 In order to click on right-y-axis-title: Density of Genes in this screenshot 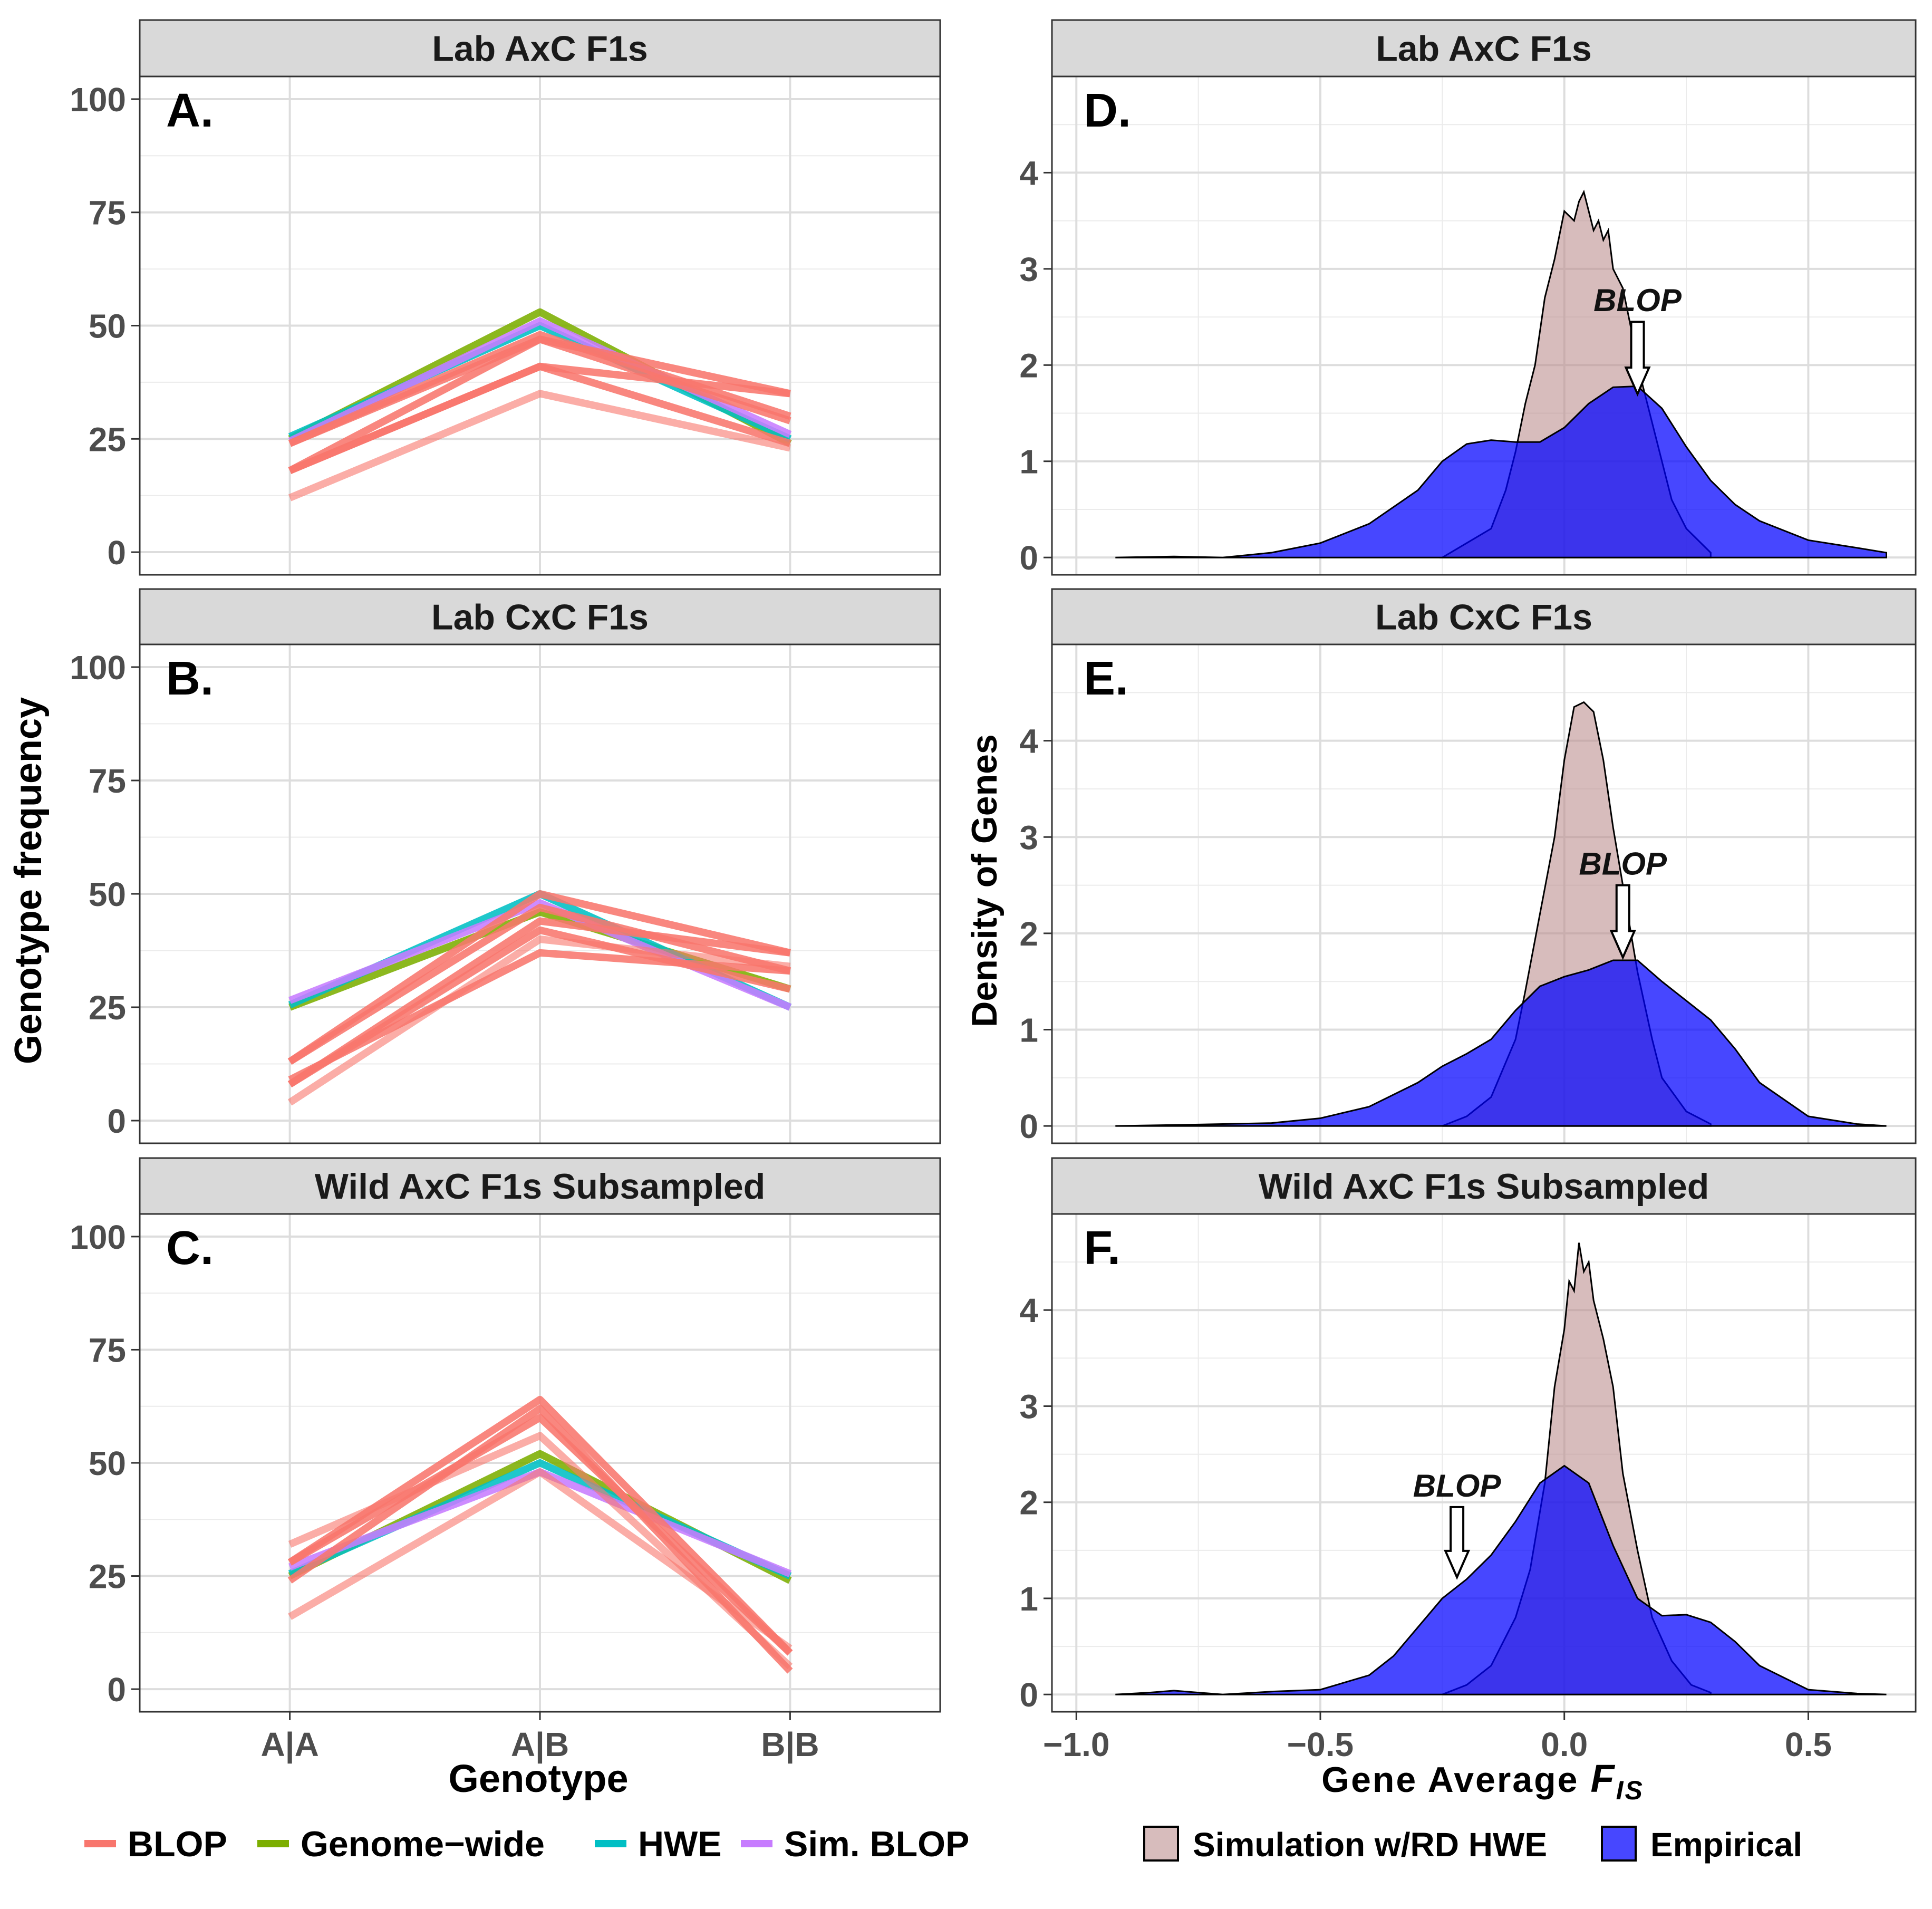, I will do `click(984, 880)`.